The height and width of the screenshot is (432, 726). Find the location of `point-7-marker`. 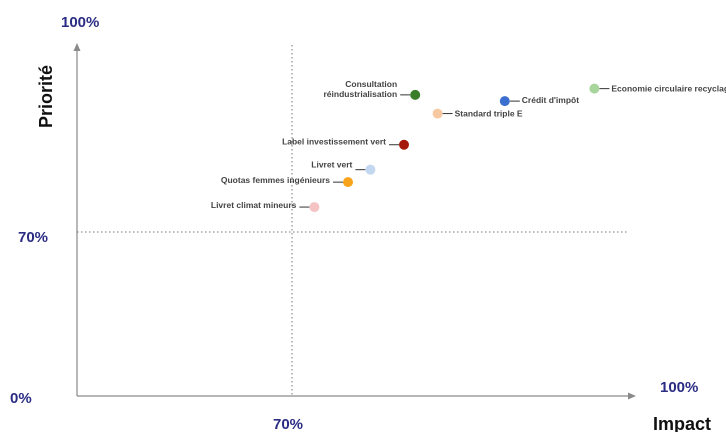

point-7-marker is located at coordinates (314, 207).